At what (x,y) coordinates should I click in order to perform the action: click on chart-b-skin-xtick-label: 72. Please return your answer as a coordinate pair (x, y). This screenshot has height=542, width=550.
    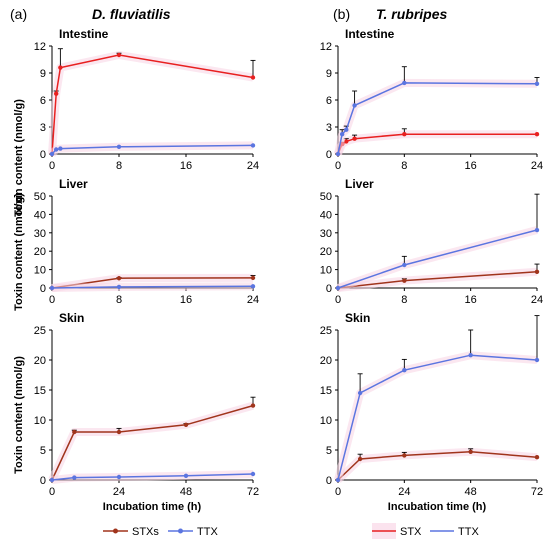
    Looking at the image, I should click on (537, 492).